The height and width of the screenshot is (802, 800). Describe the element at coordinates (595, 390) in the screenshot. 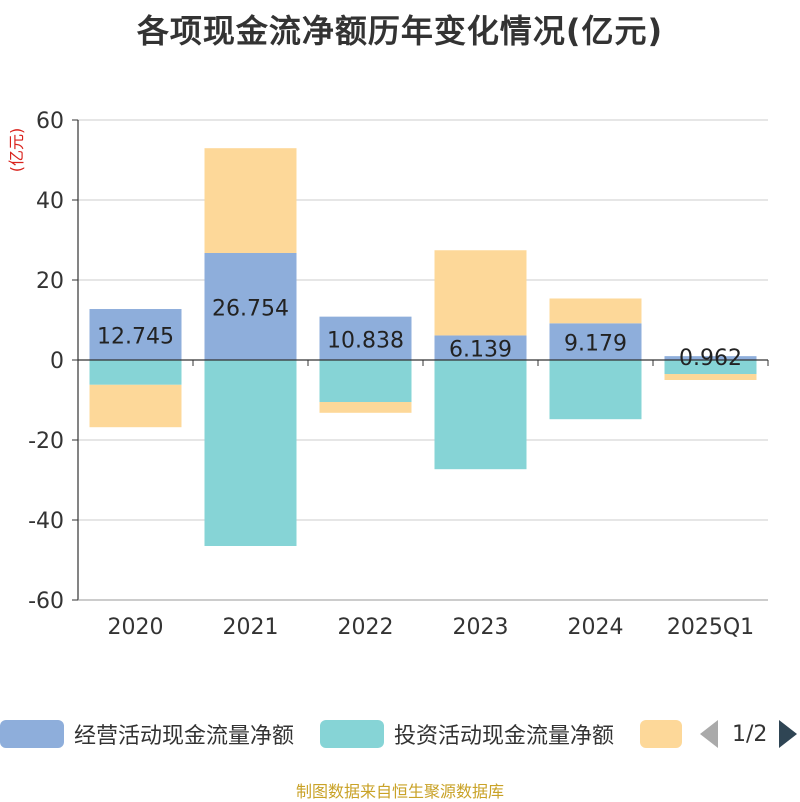

I see `bar-series-1-2024` at that location.